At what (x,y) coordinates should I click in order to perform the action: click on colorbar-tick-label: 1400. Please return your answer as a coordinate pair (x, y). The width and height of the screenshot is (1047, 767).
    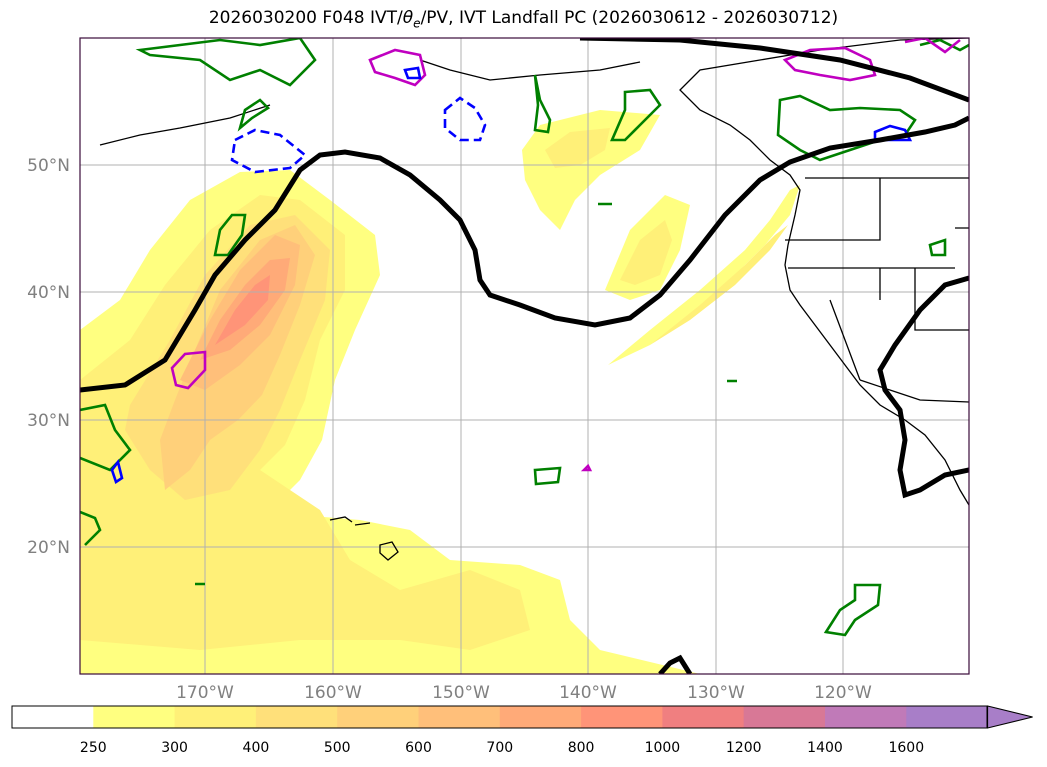
    Looking at the image, I should click on (825, 748).